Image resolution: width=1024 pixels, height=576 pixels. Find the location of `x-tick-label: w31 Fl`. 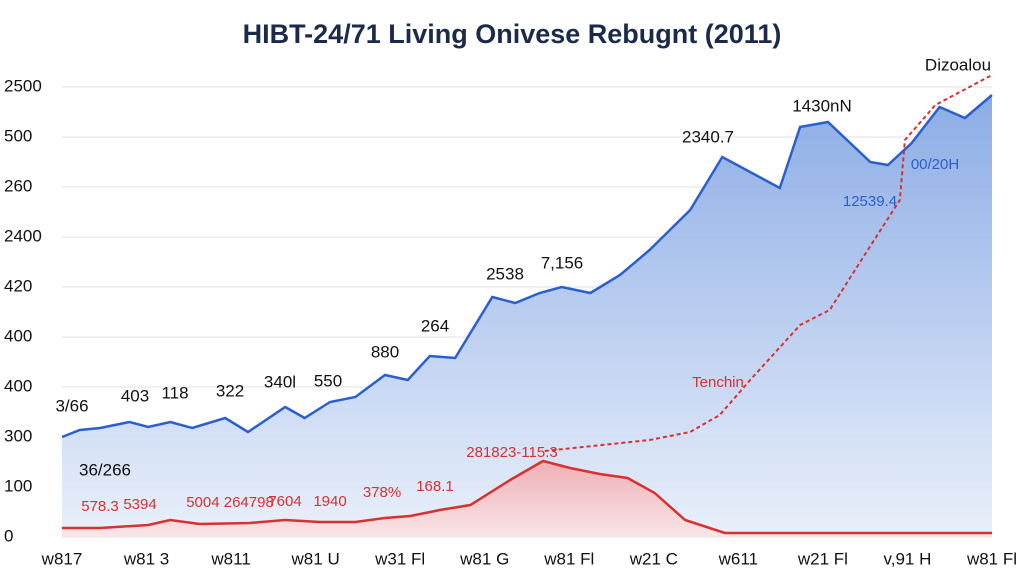

x-tick-label: w31 Fl is located at coordinates (399, 558).